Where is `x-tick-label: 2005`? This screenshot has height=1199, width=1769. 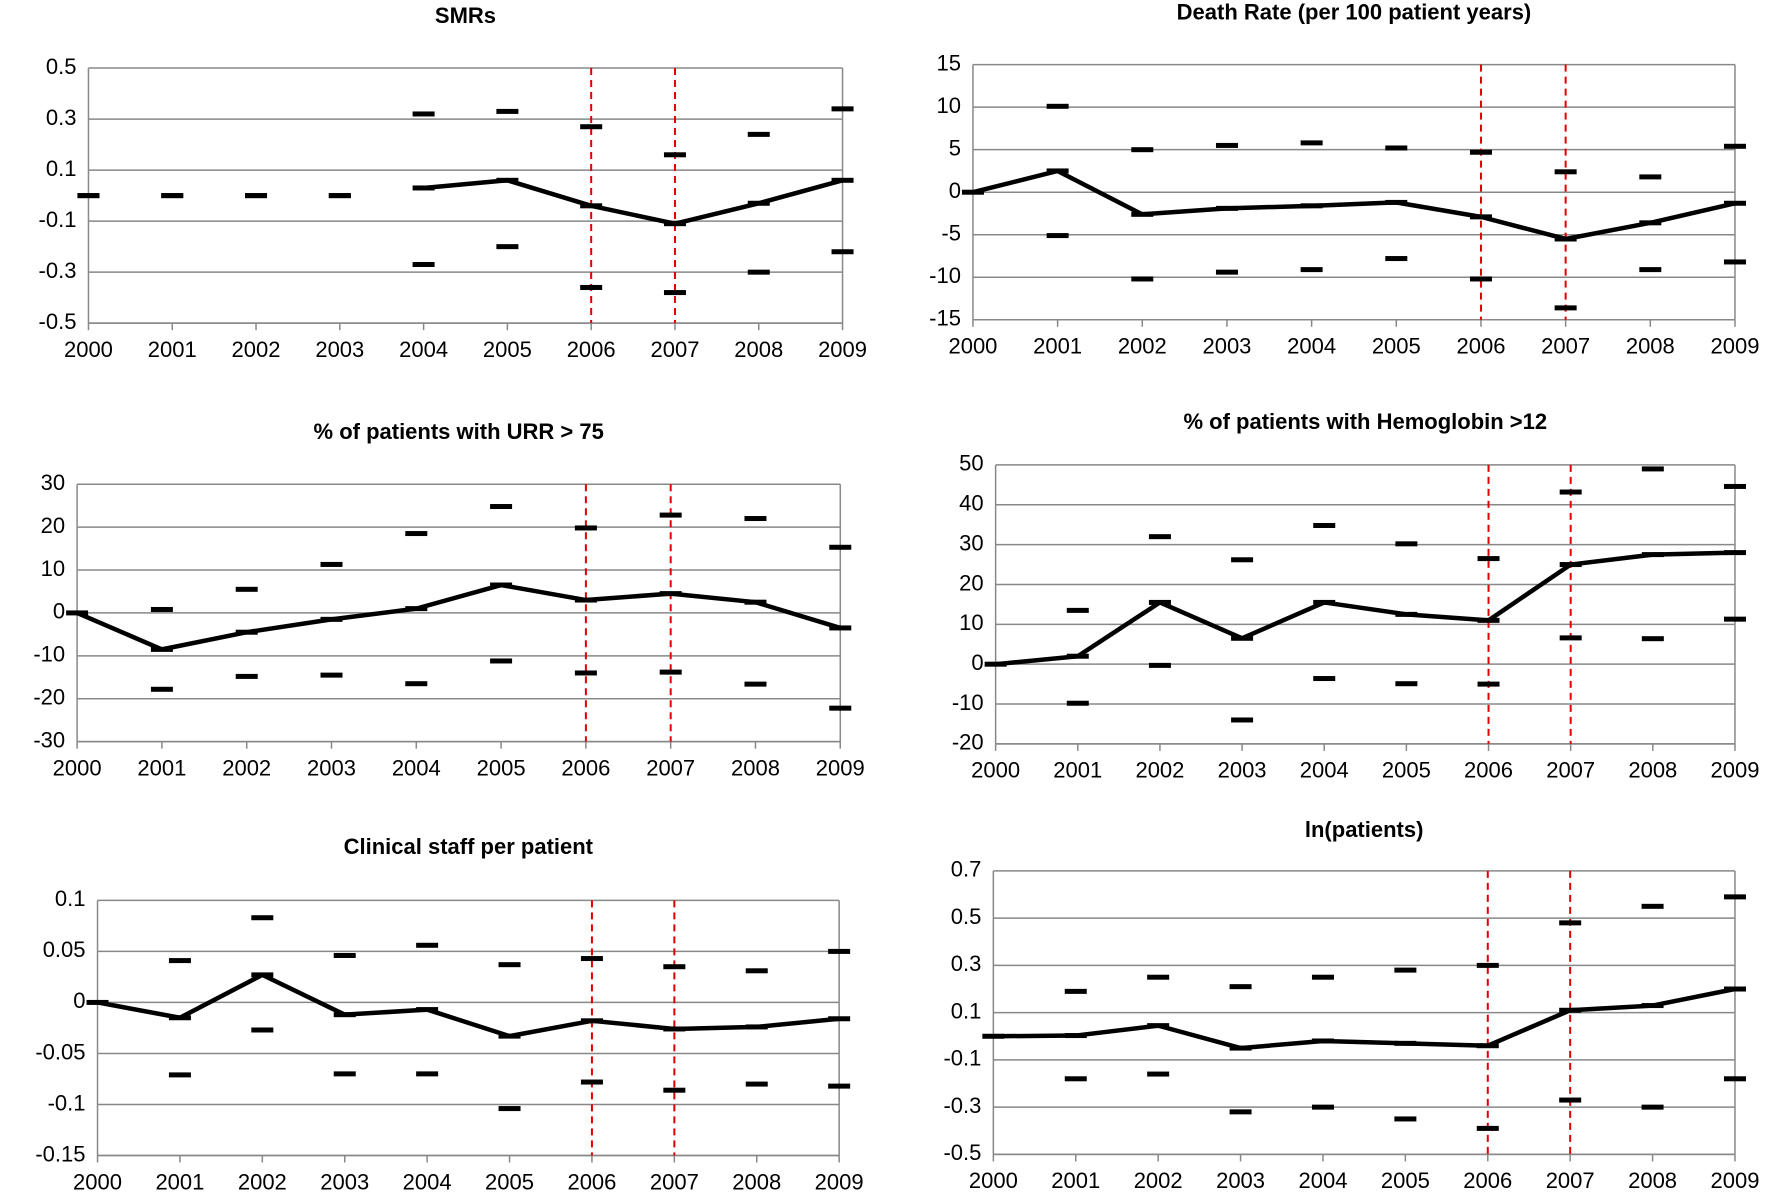 x-tick-label: 2005 is located at coordinates (509, 1181).